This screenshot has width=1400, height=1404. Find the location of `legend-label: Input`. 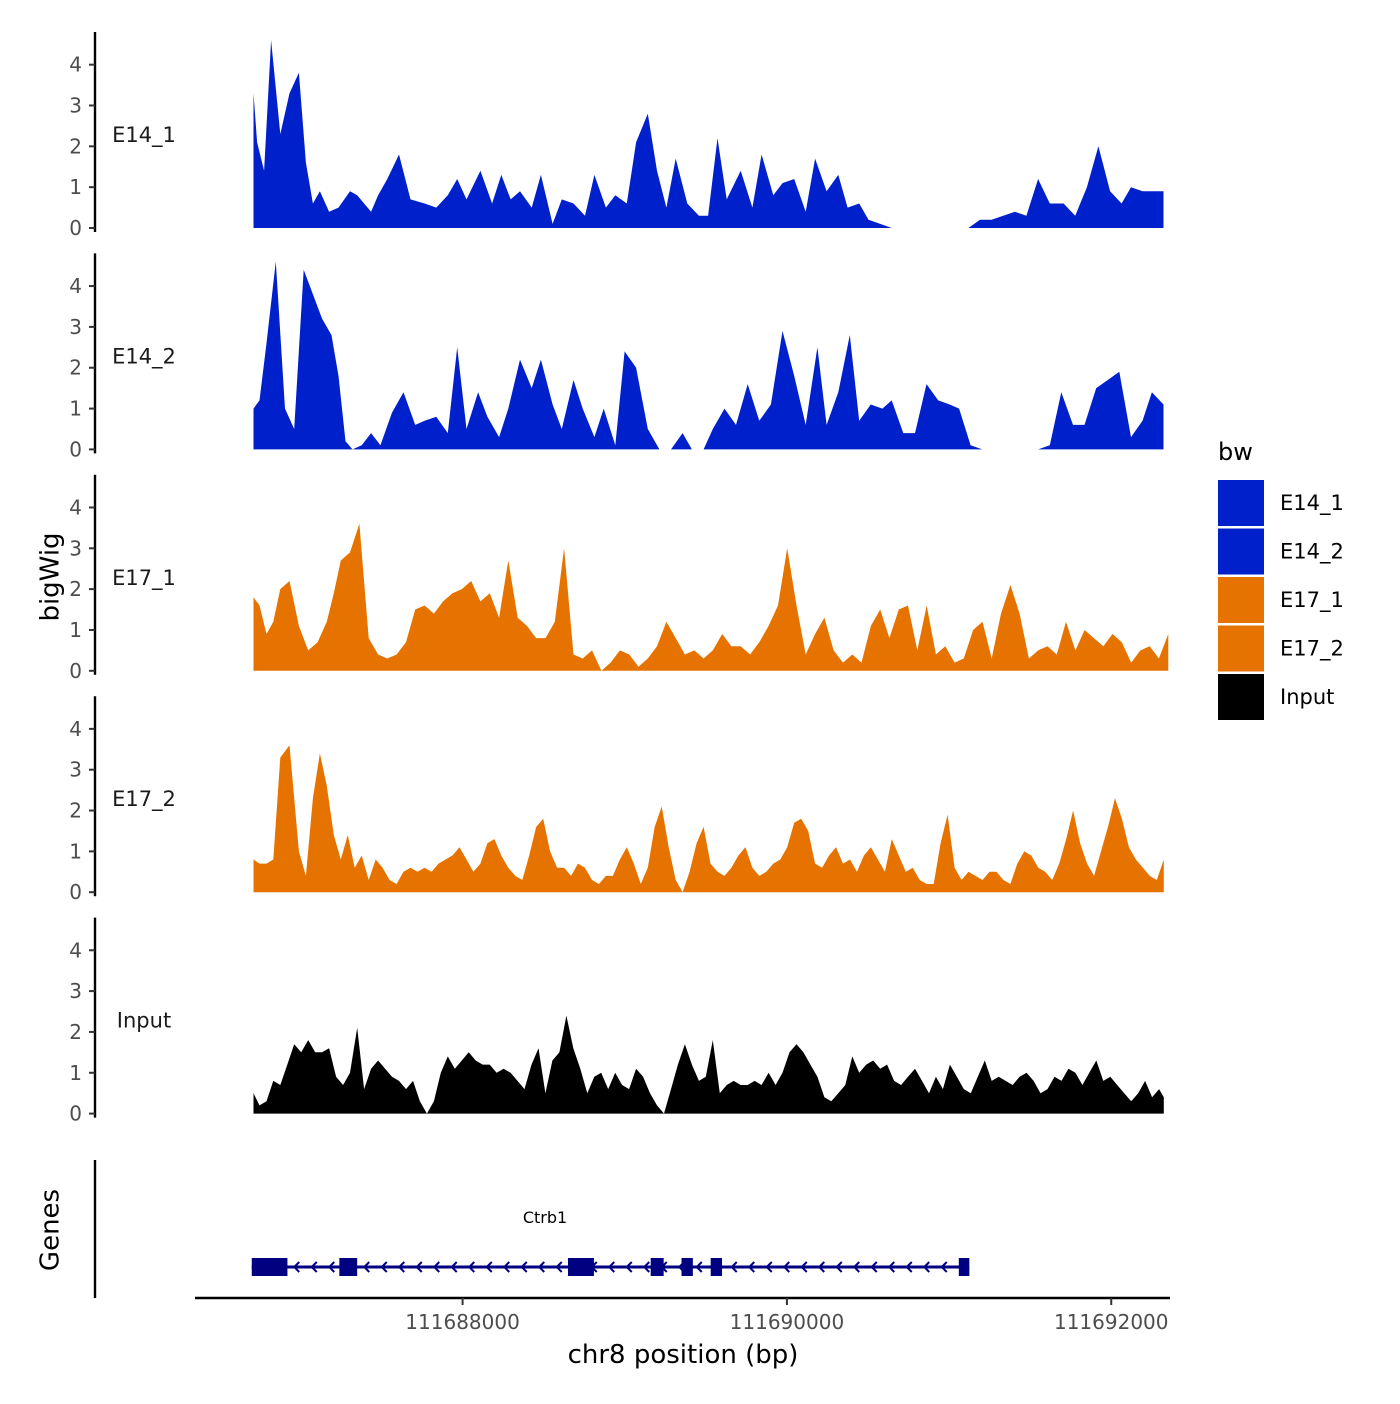

legend-label: Input is located at coordinates (1307, 697).